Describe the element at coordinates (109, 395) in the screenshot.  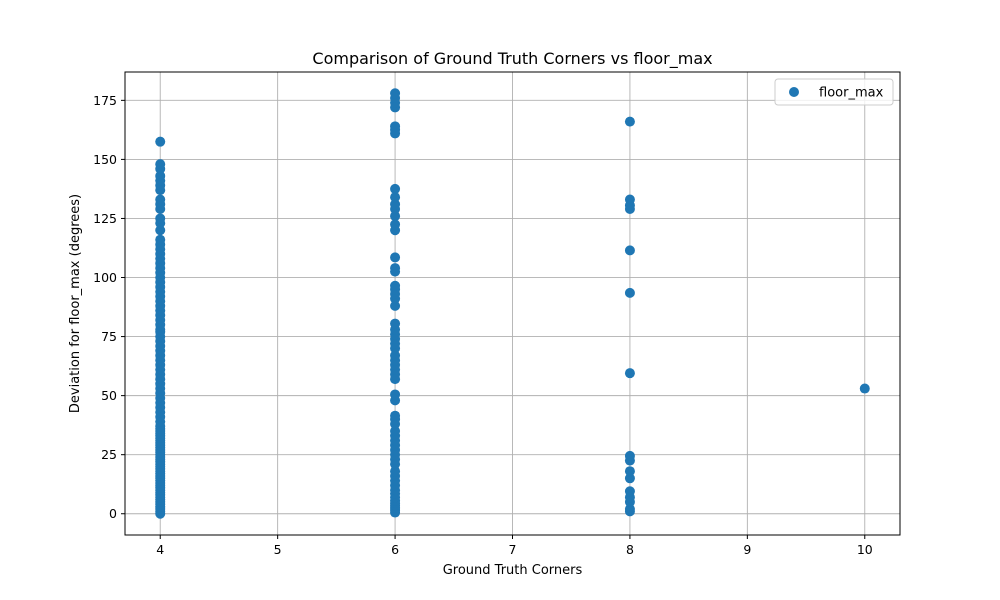
I see `y-tick-label: 50` at that location.